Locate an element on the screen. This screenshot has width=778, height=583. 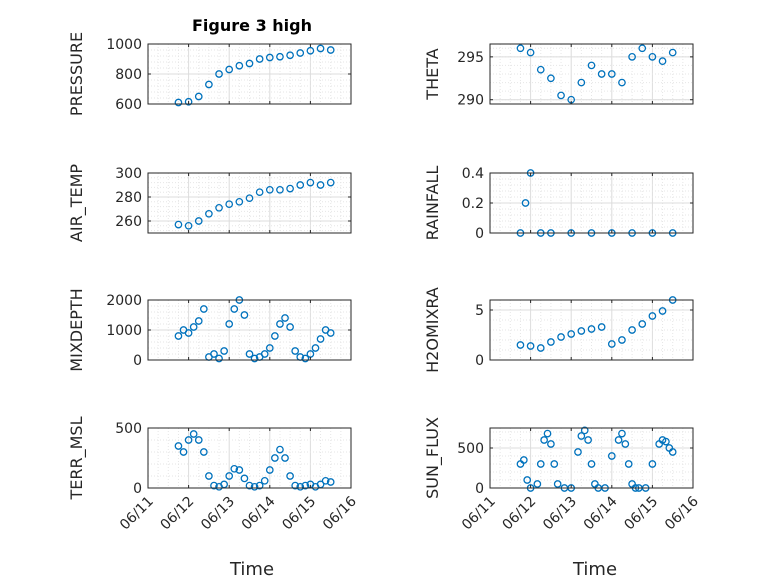
x-tick-label: 06/15 is located at coordinates (299, 514).